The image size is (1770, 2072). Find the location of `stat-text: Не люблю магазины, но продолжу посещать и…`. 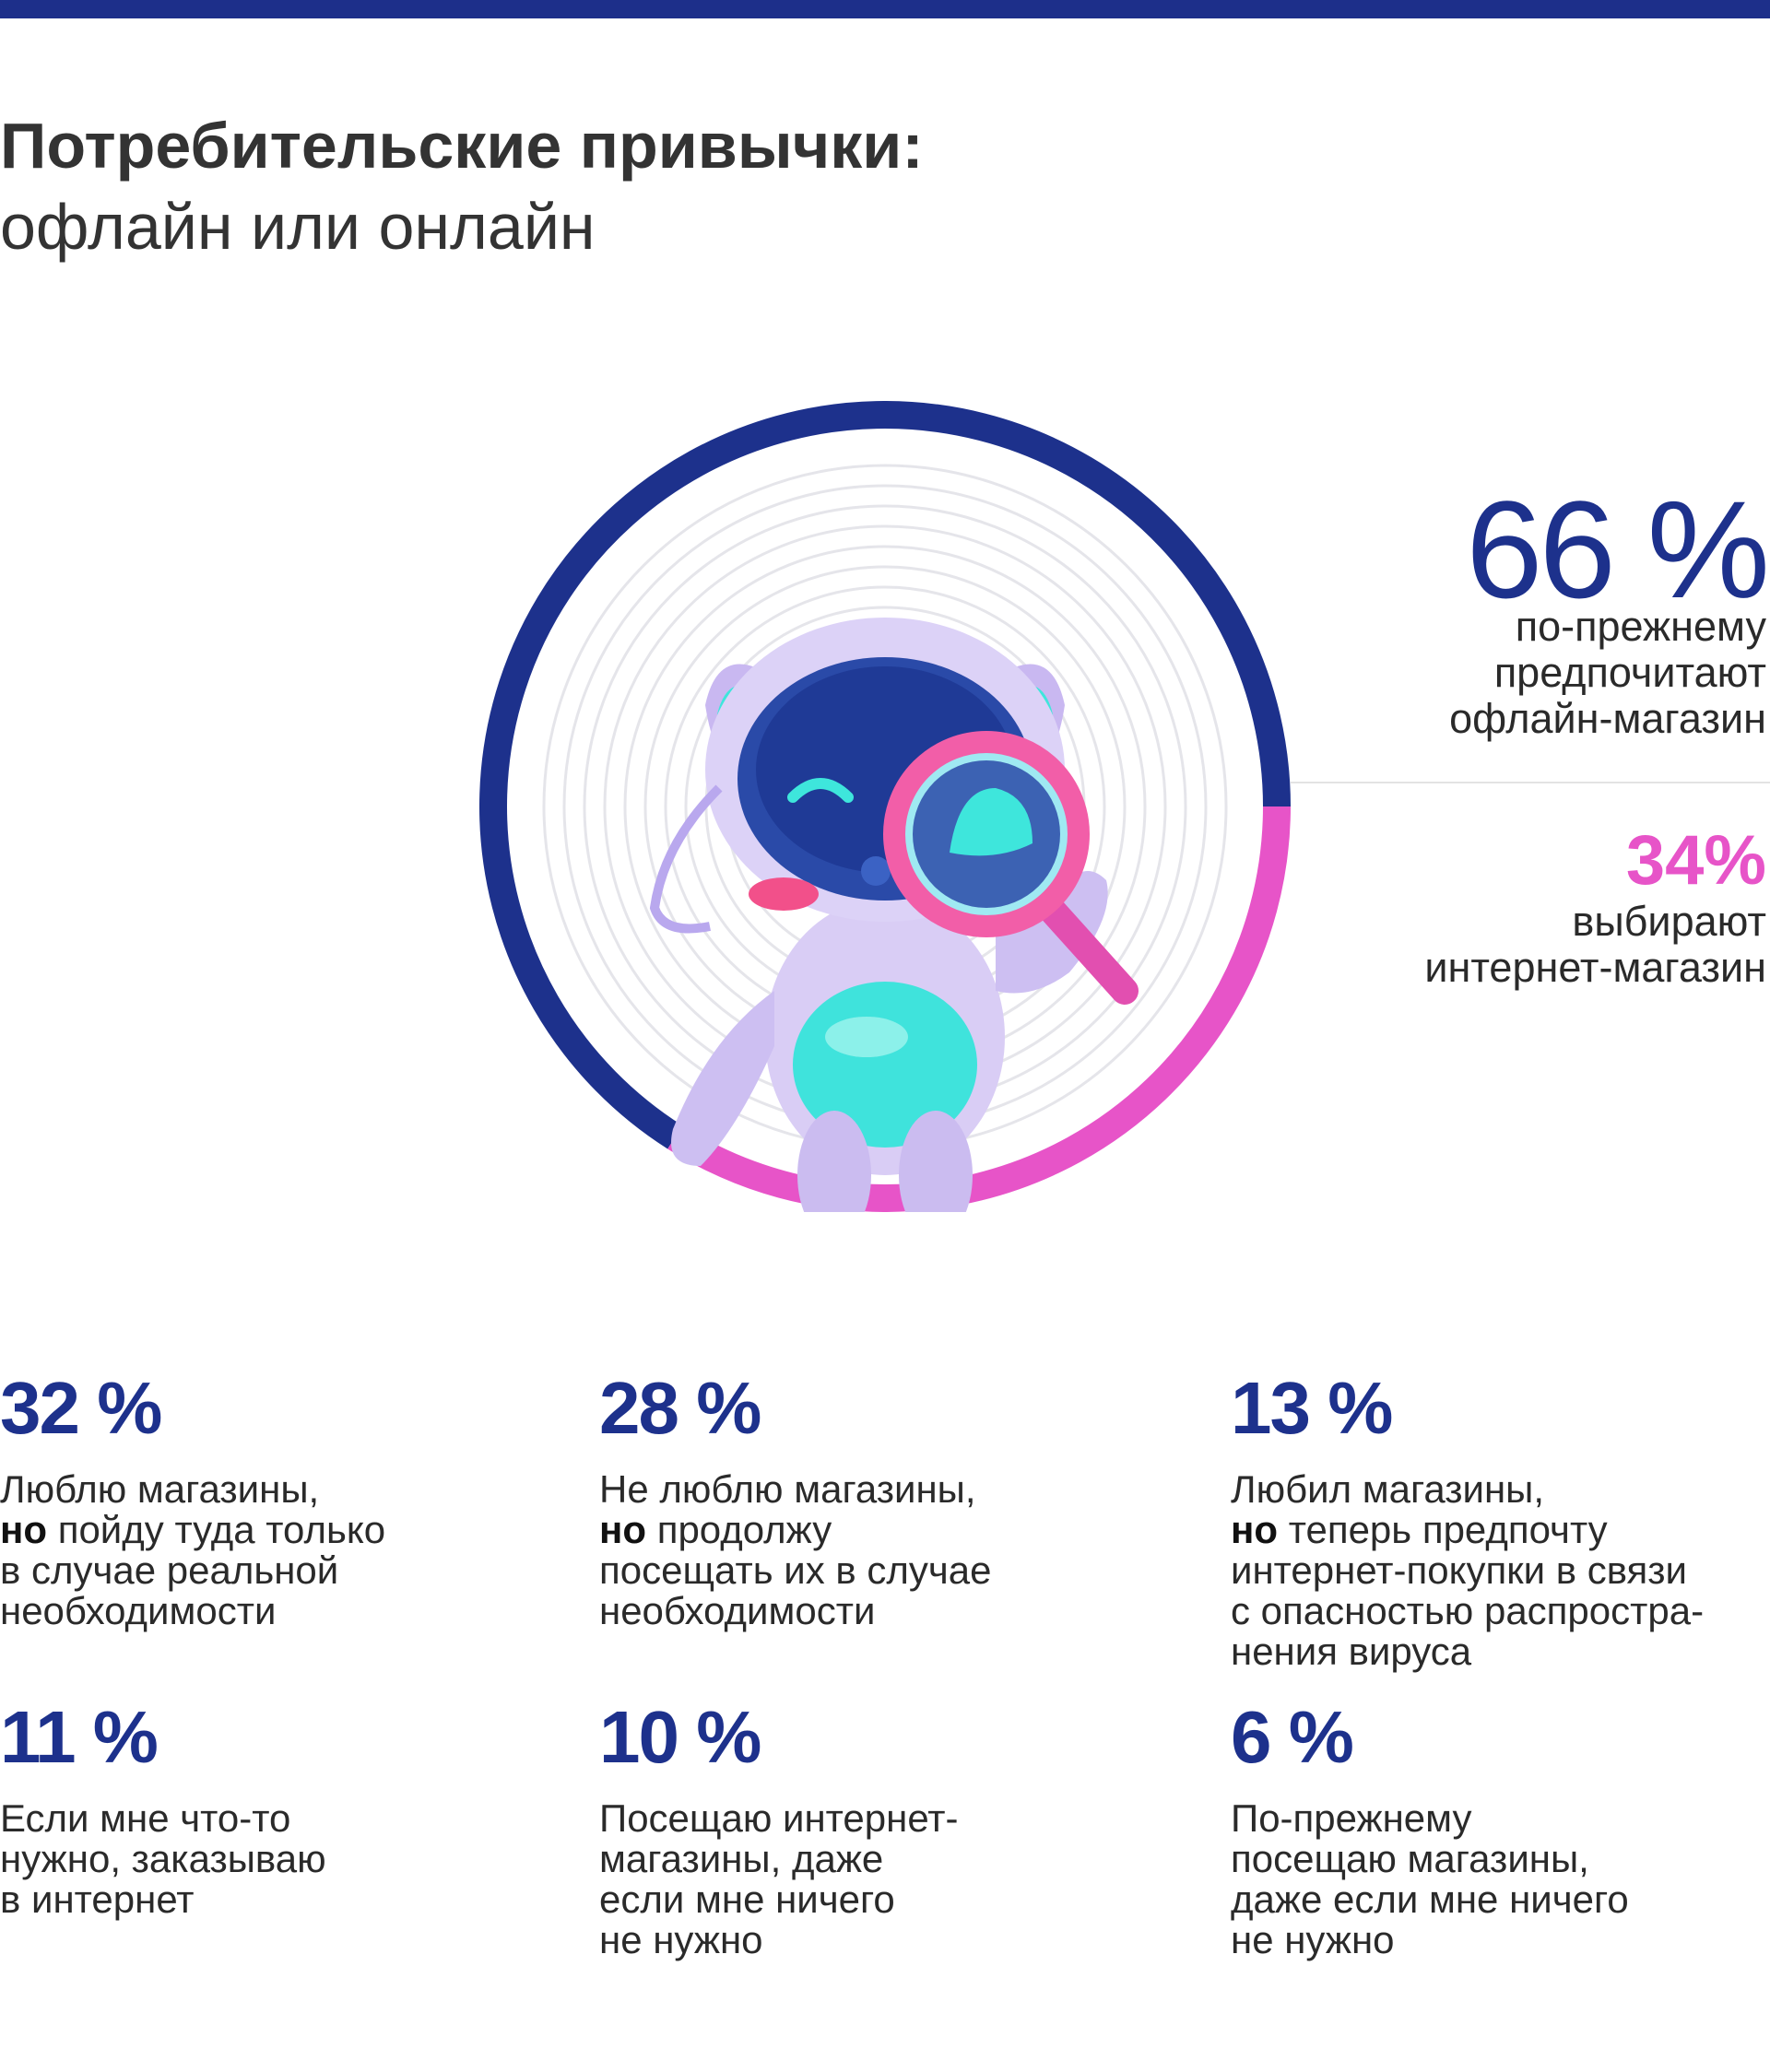

stat-text: Не люблю магазины, но продолжу посещать и… is located at coordinates (795, 1550).